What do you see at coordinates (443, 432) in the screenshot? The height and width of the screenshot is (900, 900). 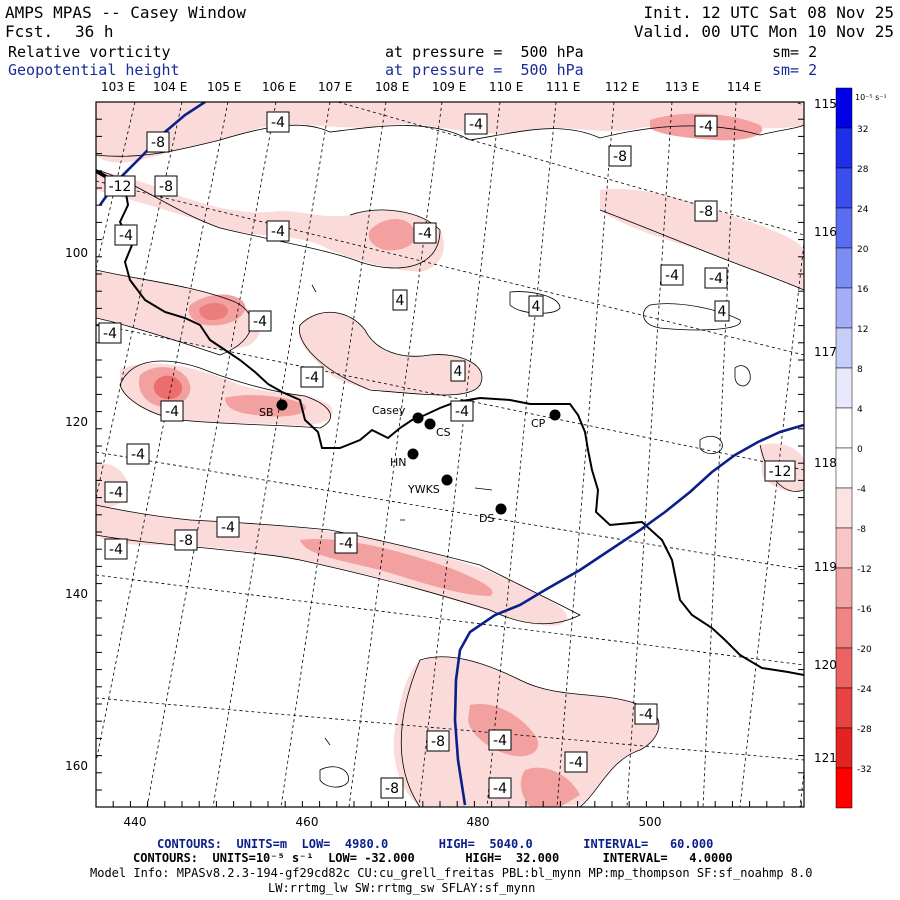 I see `station-label: CS` at bounding box center [443, 432].